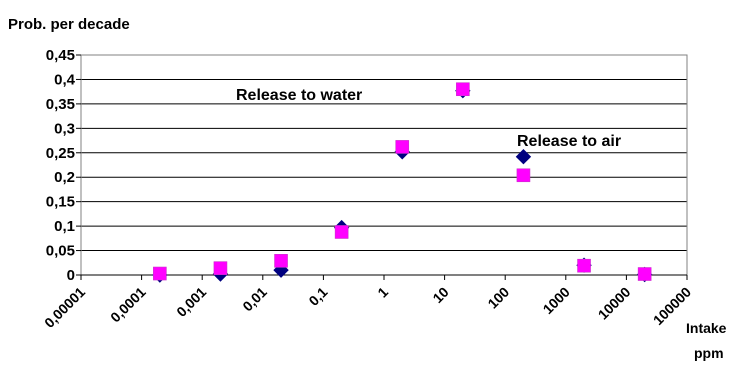 This screenshot has width=752, height=365. Describe the element at coordinates (64, 307) in the screenshot. I see `x-tick-label: 0,00001` at that location.